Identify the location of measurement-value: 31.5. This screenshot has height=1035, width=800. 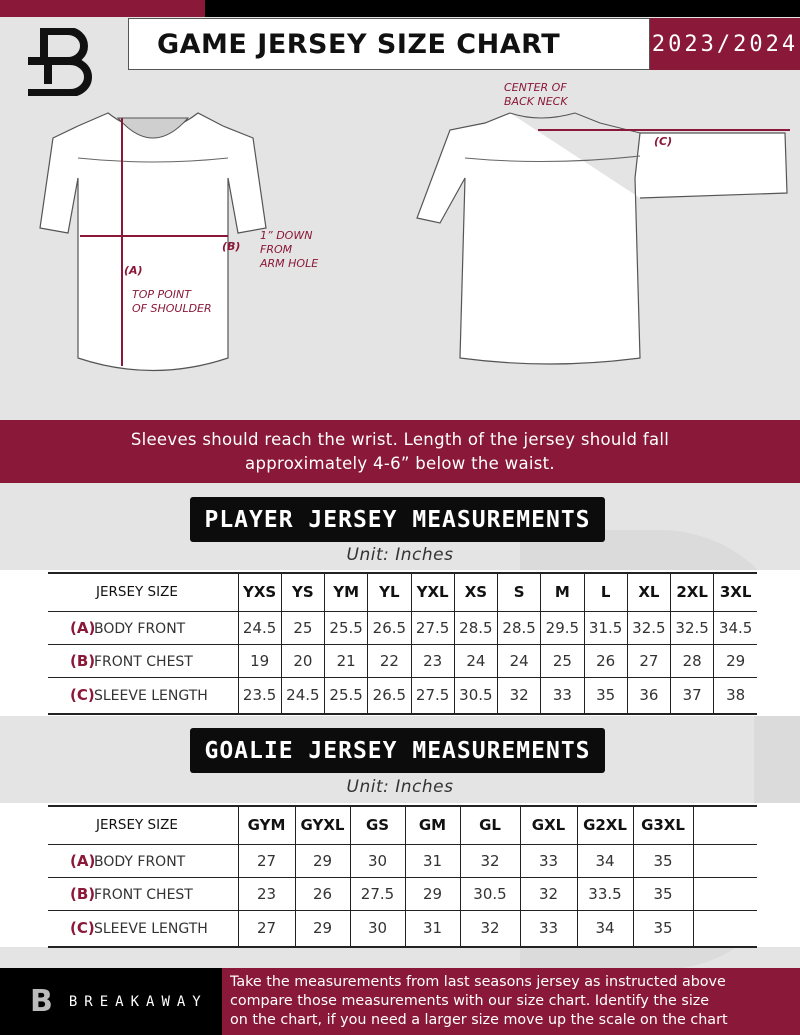
(605, 627).